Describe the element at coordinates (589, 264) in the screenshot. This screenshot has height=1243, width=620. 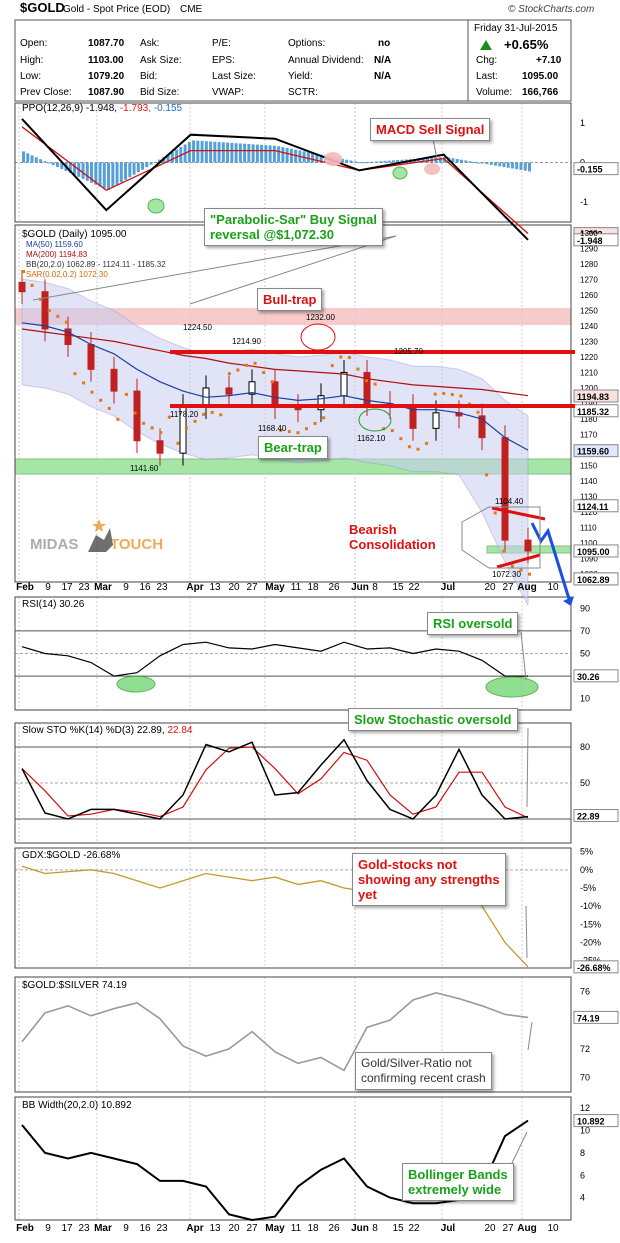
I see `price-tick: 1280` at that location.